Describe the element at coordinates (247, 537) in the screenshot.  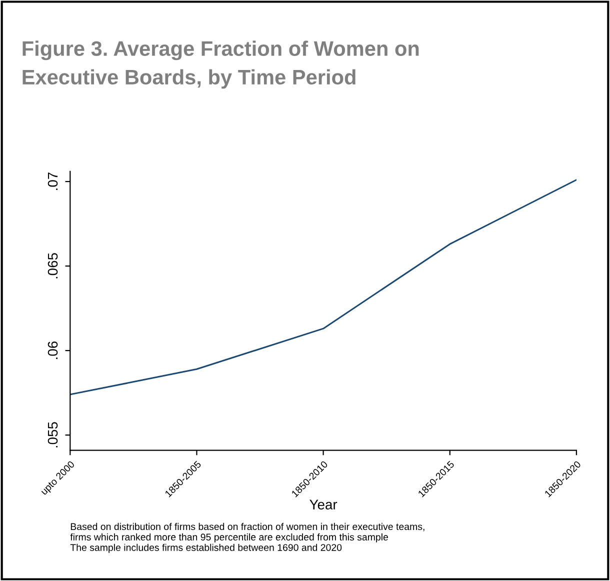
I see `text: Based on distribution of firms based on fraction of women in their executive teams, firms which ranked more than 95 percentile are excluded from this sample The sample includes firms established between 1690 and 2020` at that location.